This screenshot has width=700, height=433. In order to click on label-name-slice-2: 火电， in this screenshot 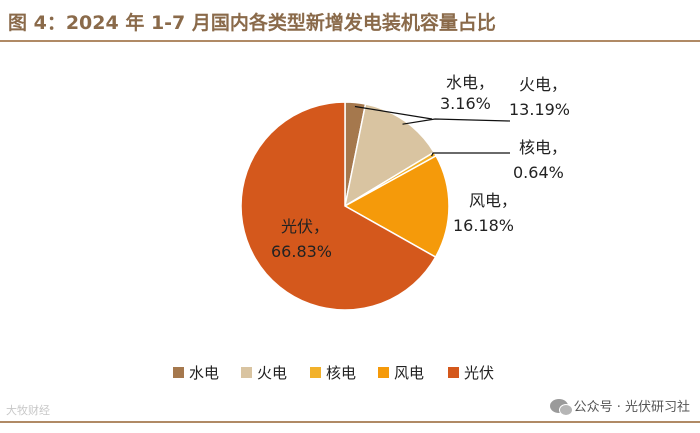, I will do `click(543, 84)`.